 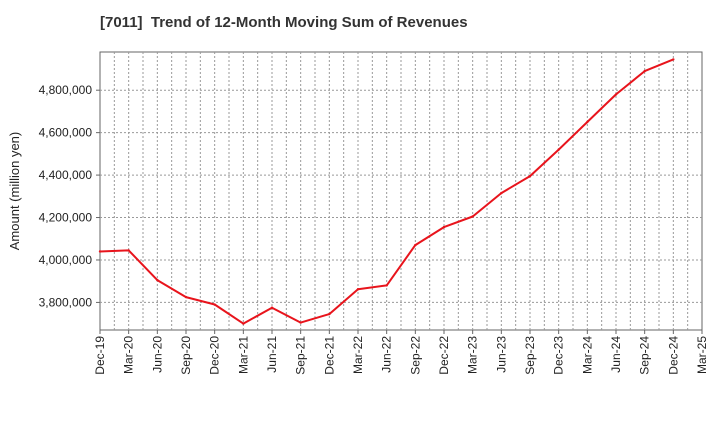 I want to click on x-tick-label: Sep-22, so click(x=415, y=355).